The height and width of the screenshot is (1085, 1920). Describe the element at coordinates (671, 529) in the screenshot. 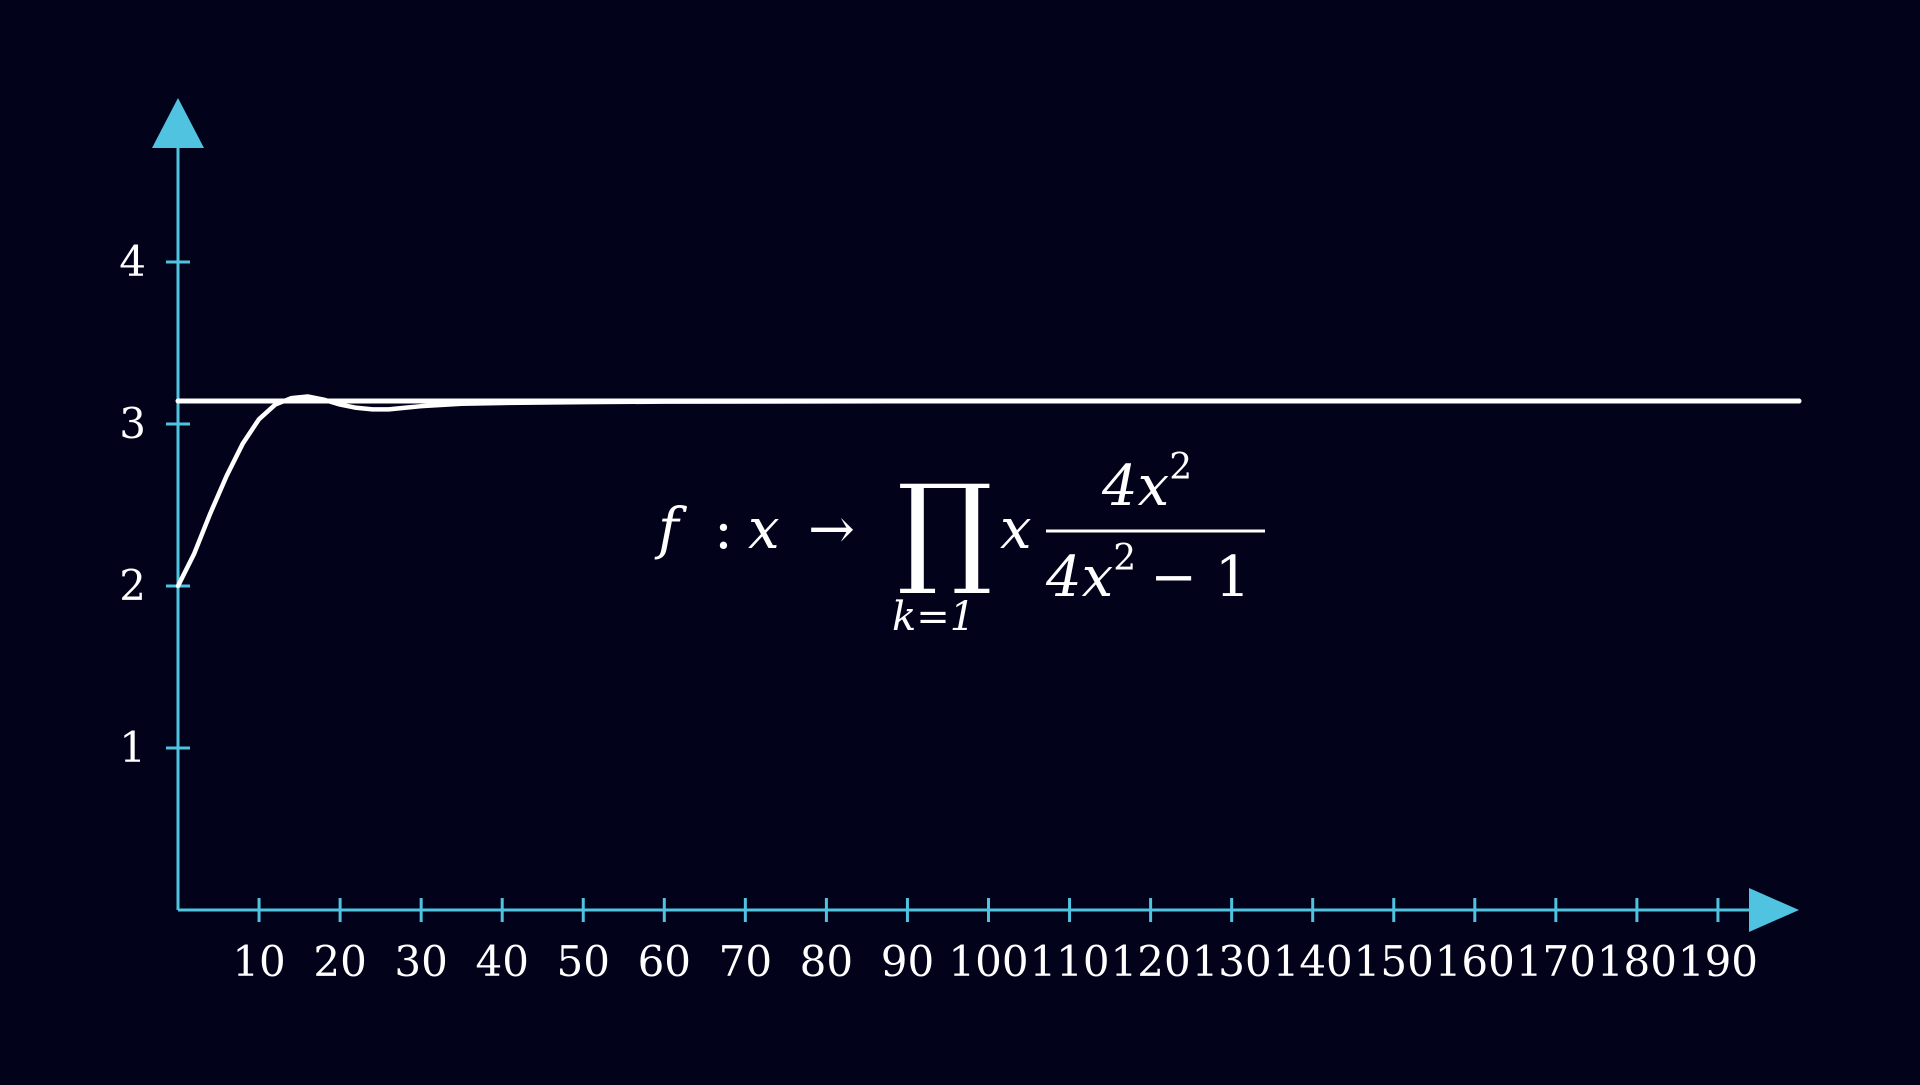

I see `formula-f: f` at that location.